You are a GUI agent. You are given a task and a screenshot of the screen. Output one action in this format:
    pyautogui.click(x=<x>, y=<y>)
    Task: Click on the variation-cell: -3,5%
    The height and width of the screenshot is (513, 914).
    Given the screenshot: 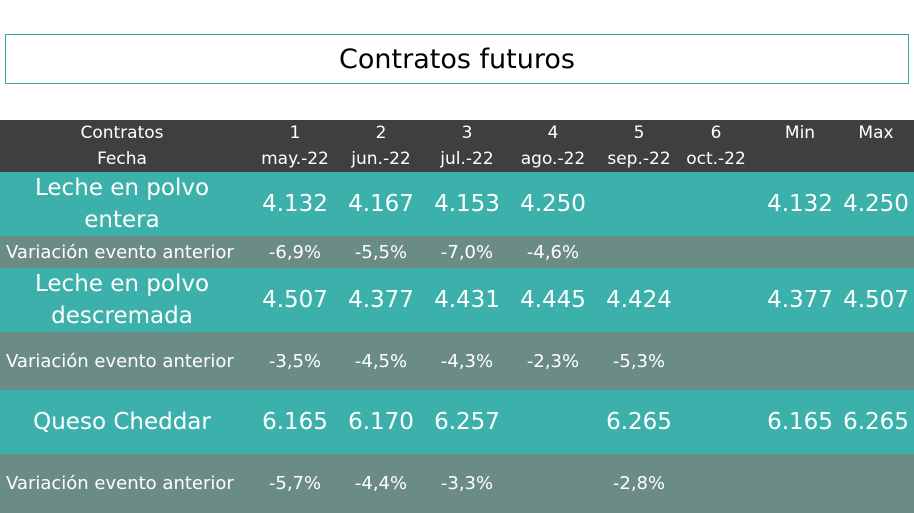 What is the action you would take?
    pyautogui.click(x=295, y=361)
    